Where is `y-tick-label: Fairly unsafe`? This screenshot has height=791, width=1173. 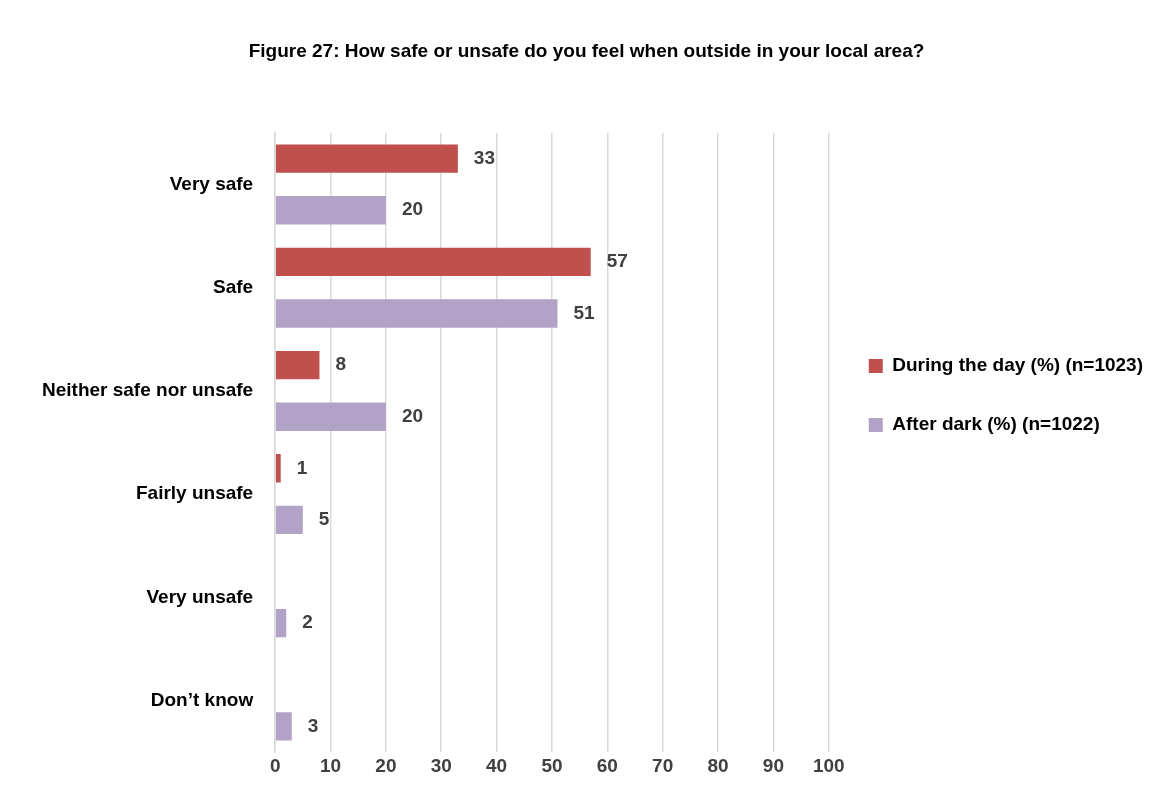
y-tick-label: Fairly unsafe is located at coordinates (194, 493).